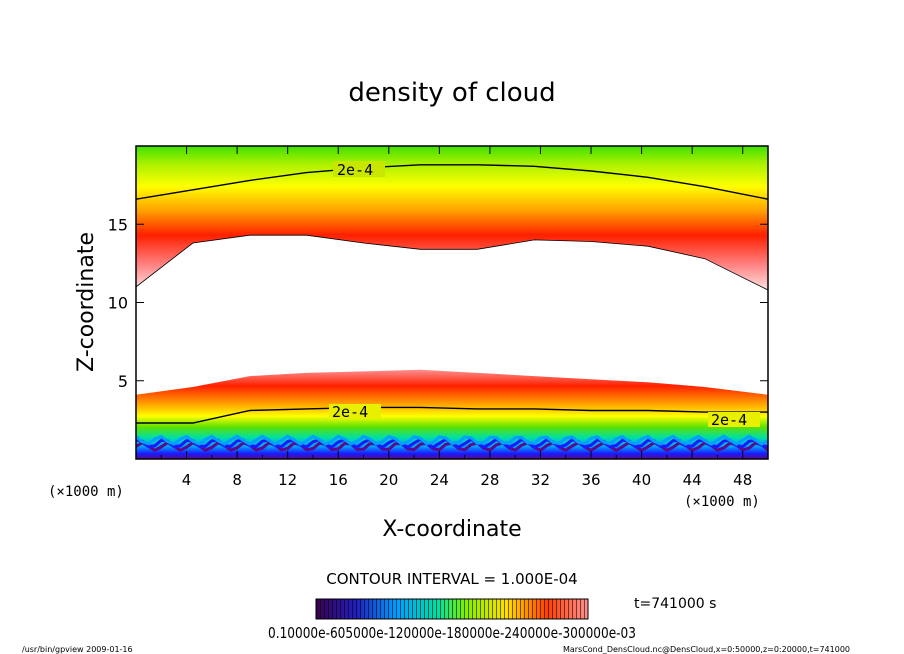 Image resolution: width=904 pixels, height=654 pixels. I want to click on contour-label-lower: 2e-4, so click(350, 412).